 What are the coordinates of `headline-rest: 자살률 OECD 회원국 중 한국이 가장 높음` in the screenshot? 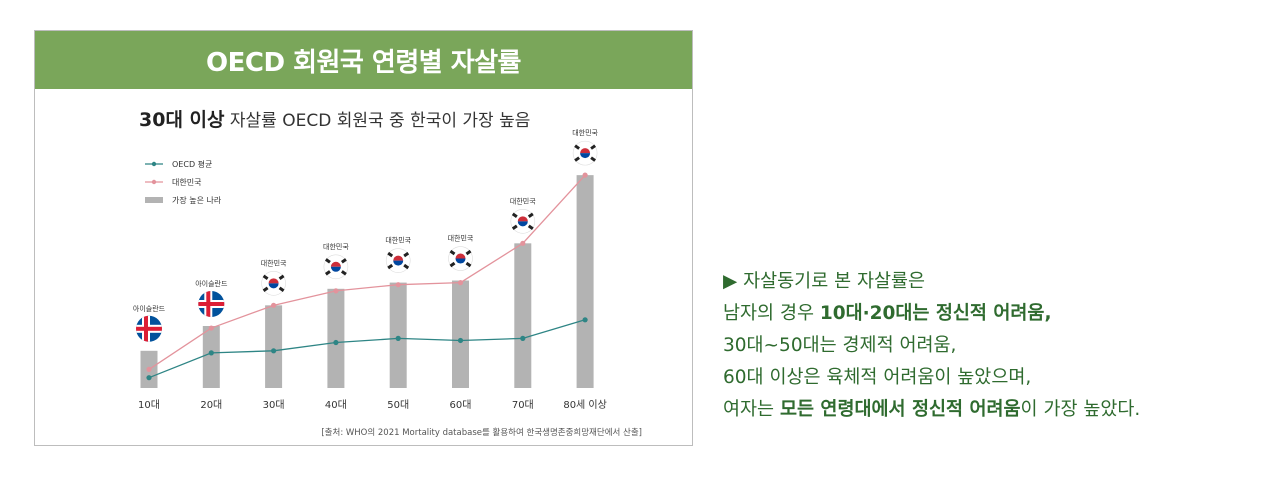 It's located at (377, 121).